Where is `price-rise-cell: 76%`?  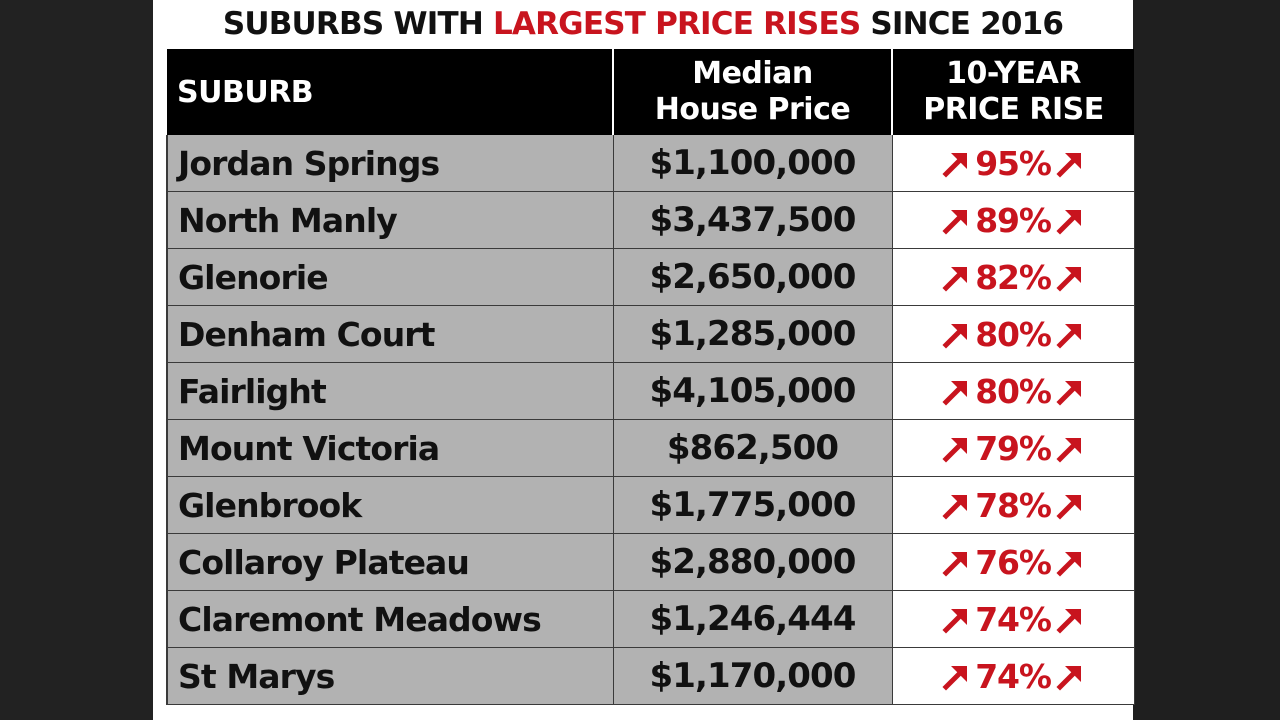 price-rise-cell: 76% is located at coordinates (1013, 562).